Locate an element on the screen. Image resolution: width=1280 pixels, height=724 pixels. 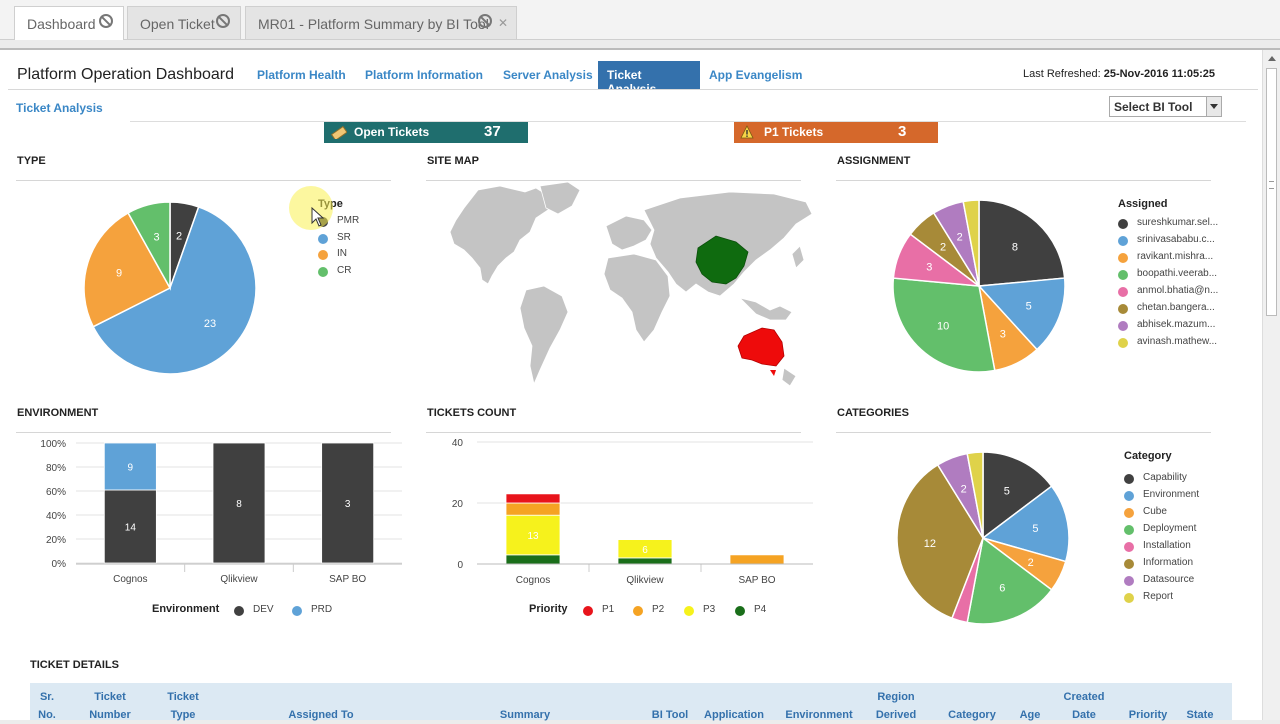
bar-prd is located at coordinates (130, 466).